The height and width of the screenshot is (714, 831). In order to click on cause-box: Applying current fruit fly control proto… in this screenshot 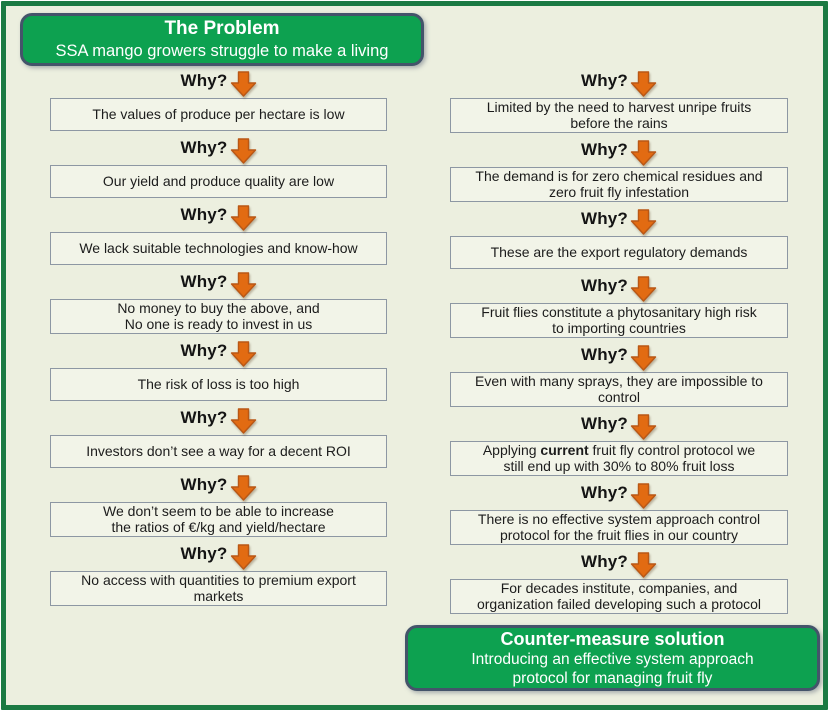, I will do `click(619, 458)`.